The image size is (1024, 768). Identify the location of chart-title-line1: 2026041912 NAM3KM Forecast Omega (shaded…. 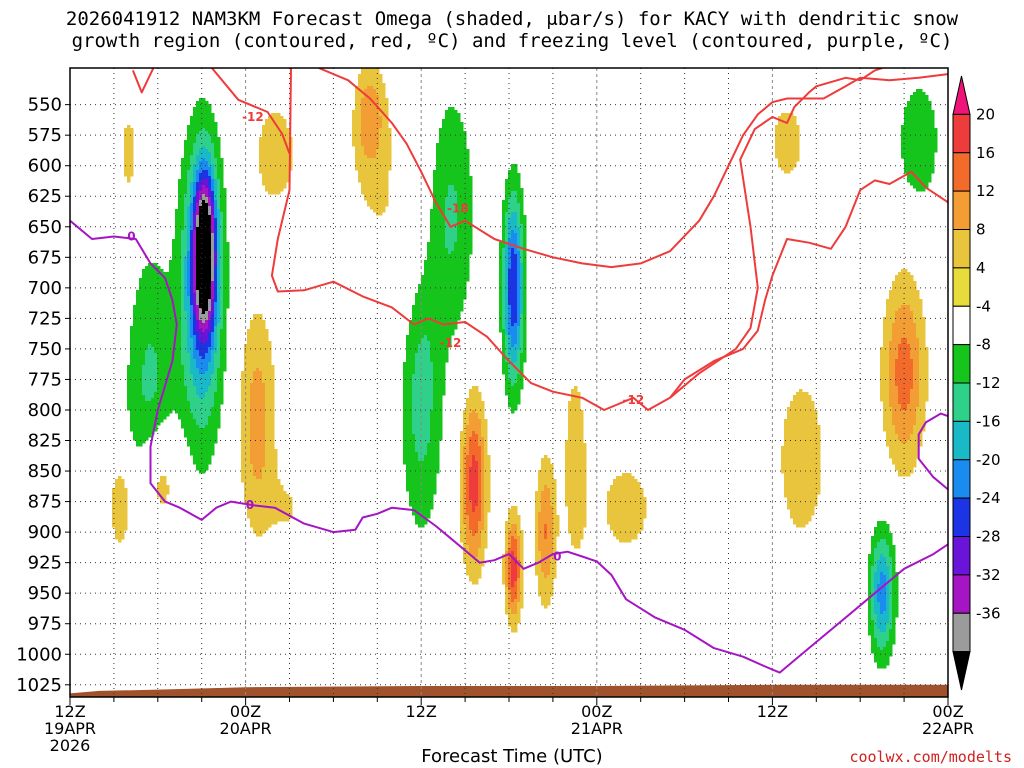
(512, 19).